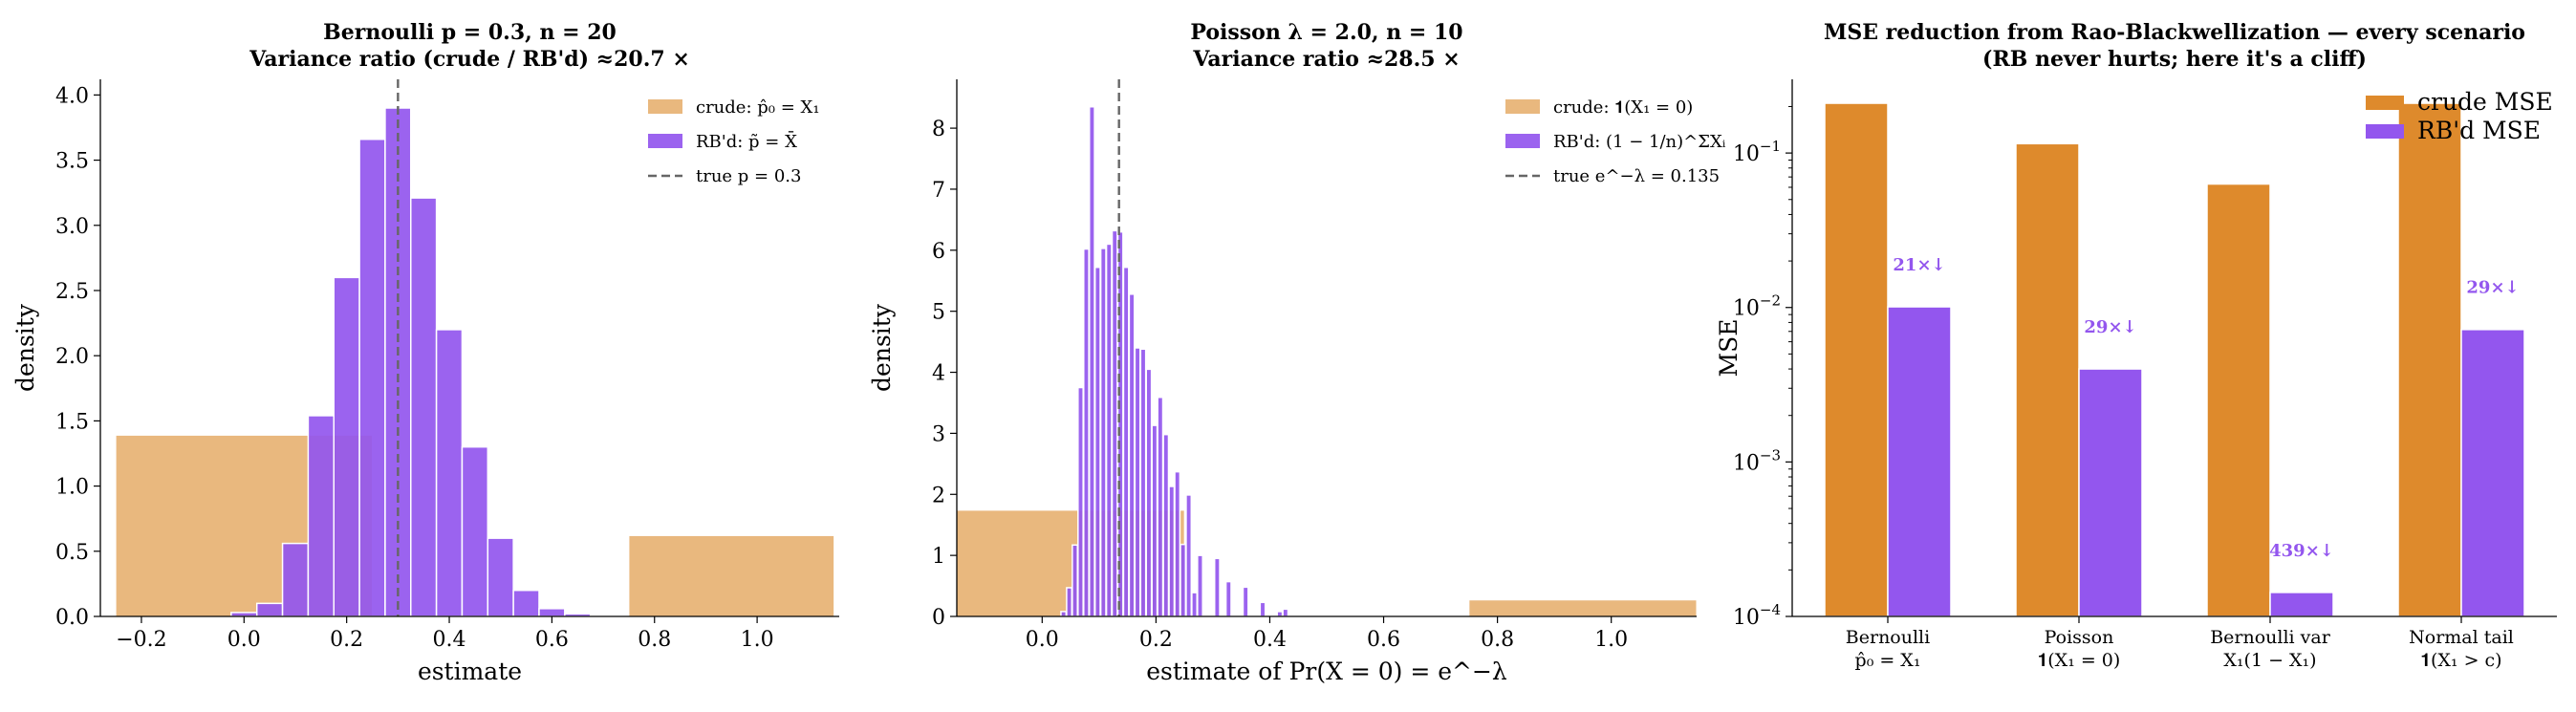 The width and height of the screenshot is (2576, 712). What do you see at coordinates (72, 96) in the screenshot?
I see `panel1-y-tick-label: 4.0` at bounding box center [72, 96].